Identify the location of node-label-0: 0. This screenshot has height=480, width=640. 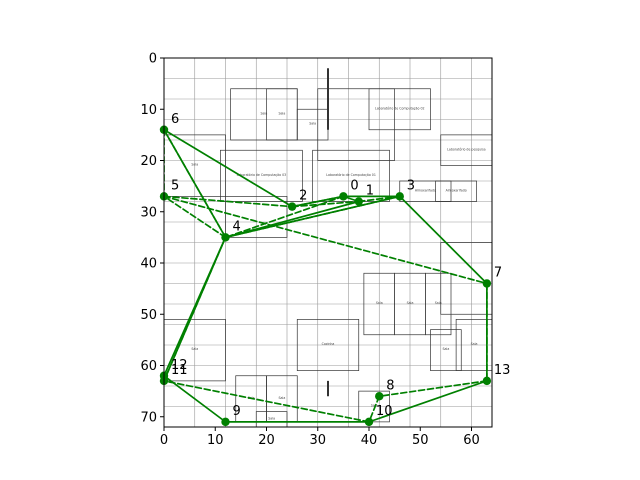
(354, 185).